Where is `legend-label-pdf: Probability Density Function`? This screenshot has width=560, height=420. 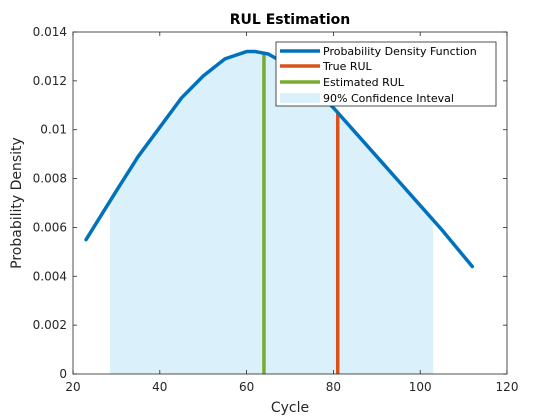 legend-label-pdf: Probability Density Function is located at coordinates (400, 51).